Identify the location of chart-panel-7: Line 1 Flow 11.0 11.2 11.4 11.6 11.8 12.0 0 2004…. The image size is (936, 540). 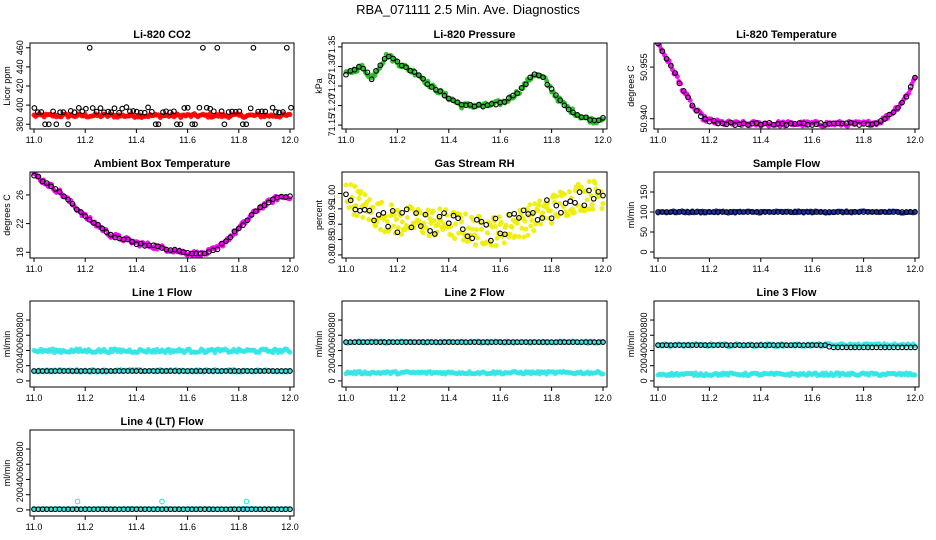
(150, 345).